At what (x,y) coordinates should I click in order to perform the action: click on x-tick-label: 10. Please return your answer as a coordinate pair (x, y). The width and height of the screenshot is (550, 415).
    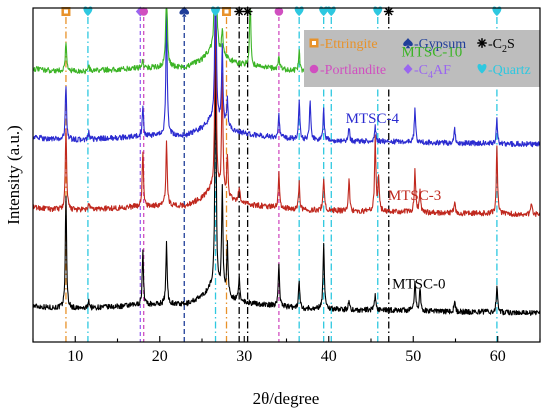
    Looking at the image, I should click on (75, 356).